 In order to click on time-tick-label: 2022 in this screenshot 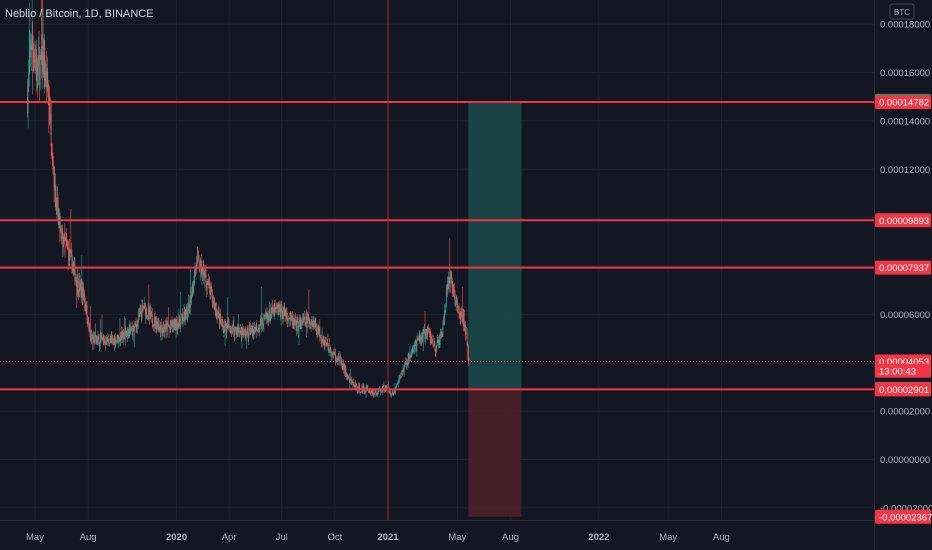, I will do `click(598, 537)`.